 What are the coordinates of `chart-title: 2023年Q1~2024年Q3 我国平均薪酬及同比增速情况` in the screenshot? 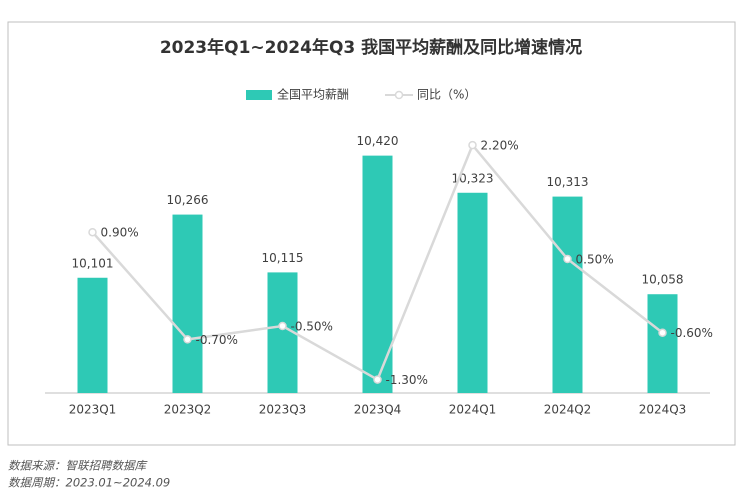 It's located at (371, 47).